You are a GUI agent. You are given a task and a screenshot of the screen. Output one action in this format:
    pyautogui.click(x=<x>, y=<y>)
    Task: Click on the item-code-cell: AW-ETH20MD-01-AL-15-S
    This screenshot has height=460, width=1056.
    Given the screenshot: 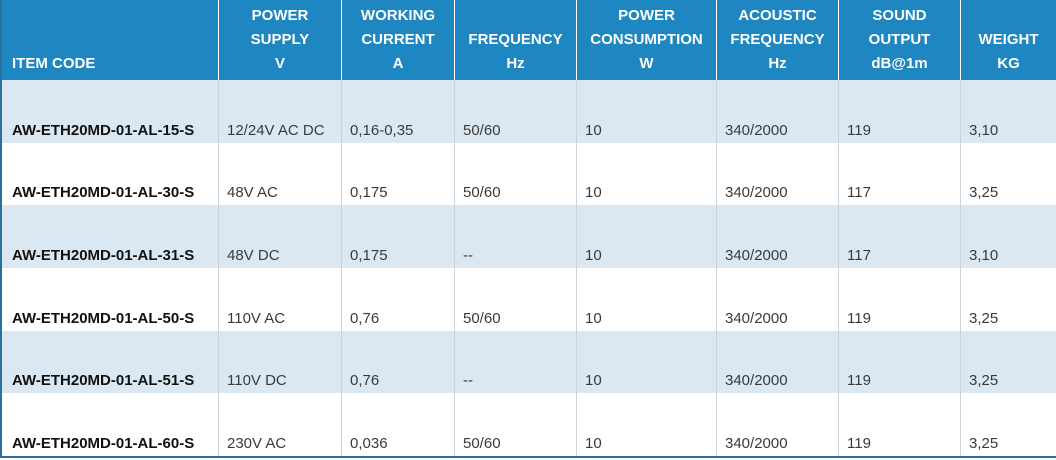 What is the action you would take?
    pyautogui.click(x=110, y=111)
    